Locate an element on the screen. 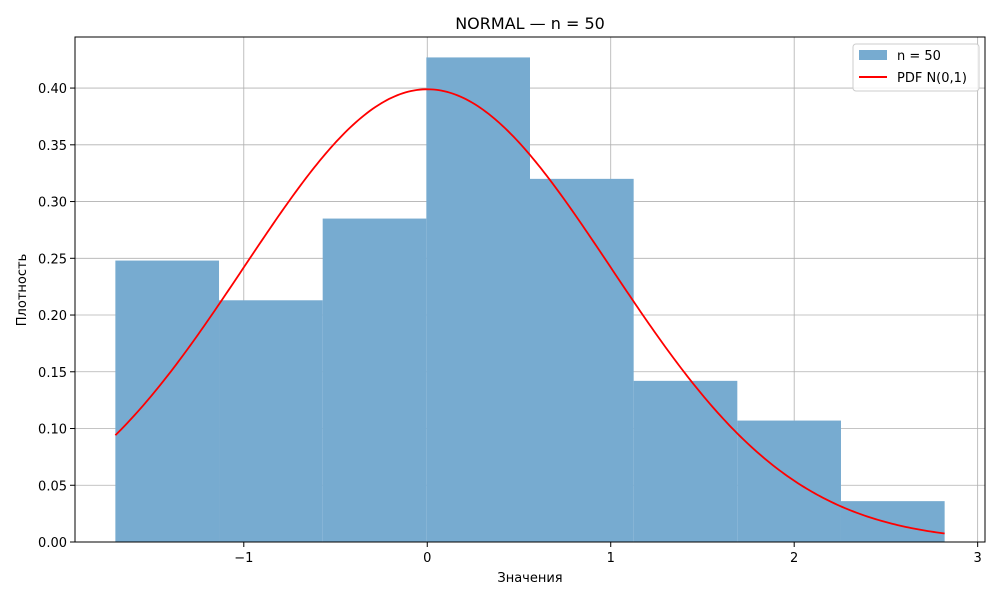 This screenshot has width=1000, height=600. legend-swatch-histogram is located at coordinates (873, 55).